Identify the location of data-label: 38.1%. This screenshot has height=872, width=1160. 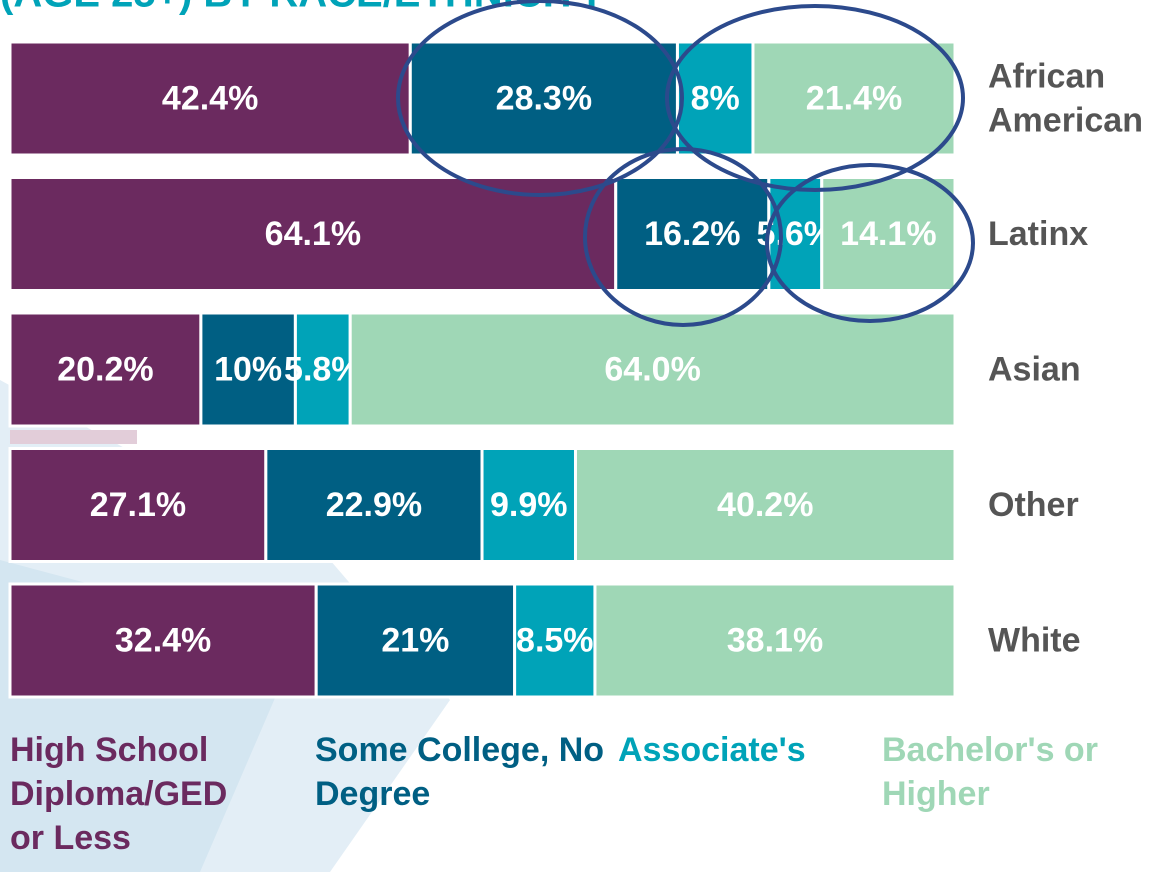
(775, 640).